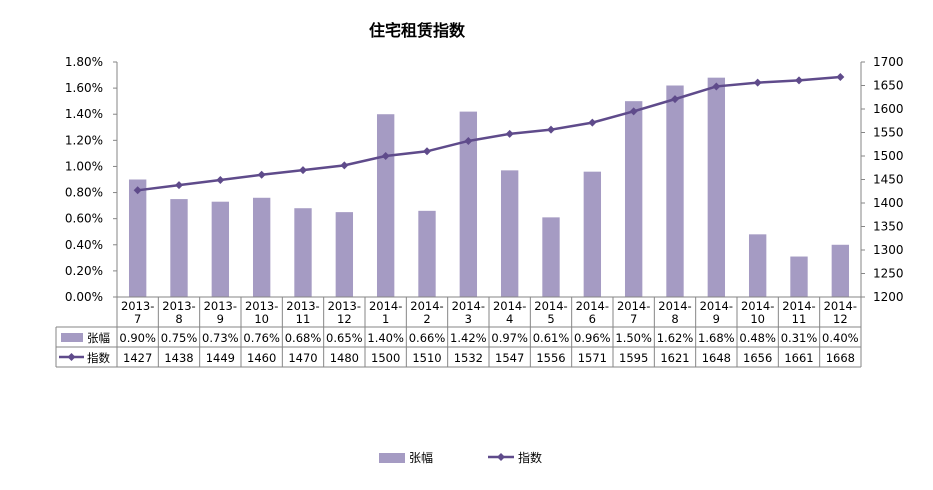  What do you see at coordinates (530, 457) in the screenshot?
I see `legend-label: 指数` at bounding box center [530, 457].